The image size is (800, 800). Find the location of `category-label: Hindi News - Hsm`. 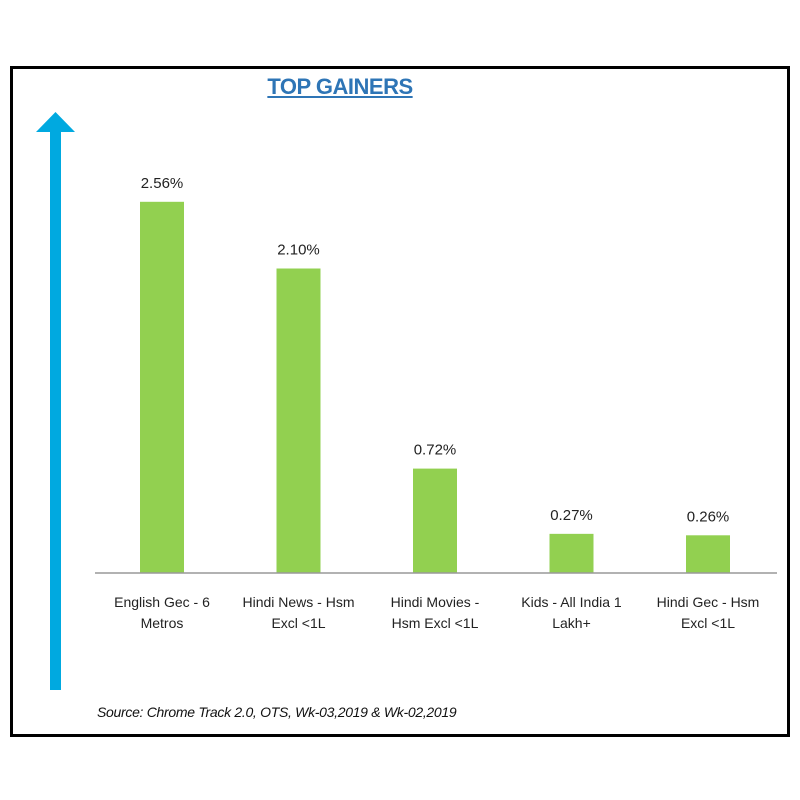

category-label: Hindi News - Hsm is located at coordinates (298, 602).